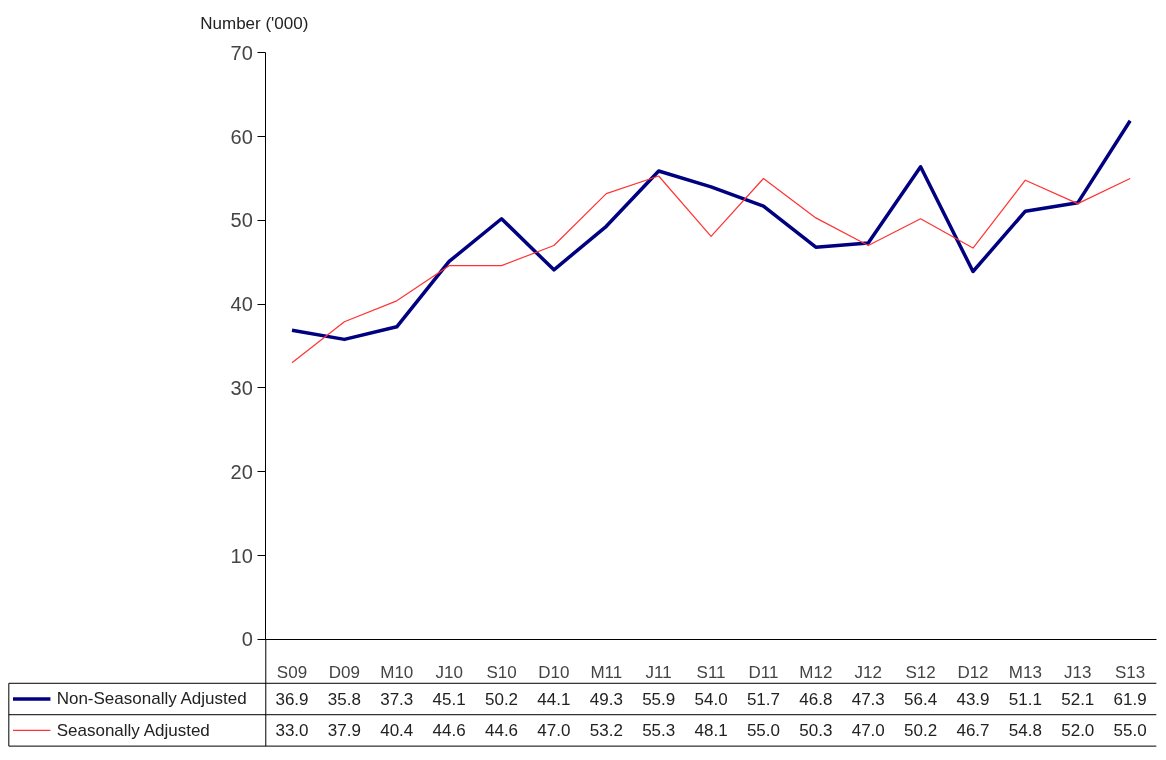  Describe the element at coordinates (659, 731) in the screenshot. I see `data-label: 55.3` at that location.